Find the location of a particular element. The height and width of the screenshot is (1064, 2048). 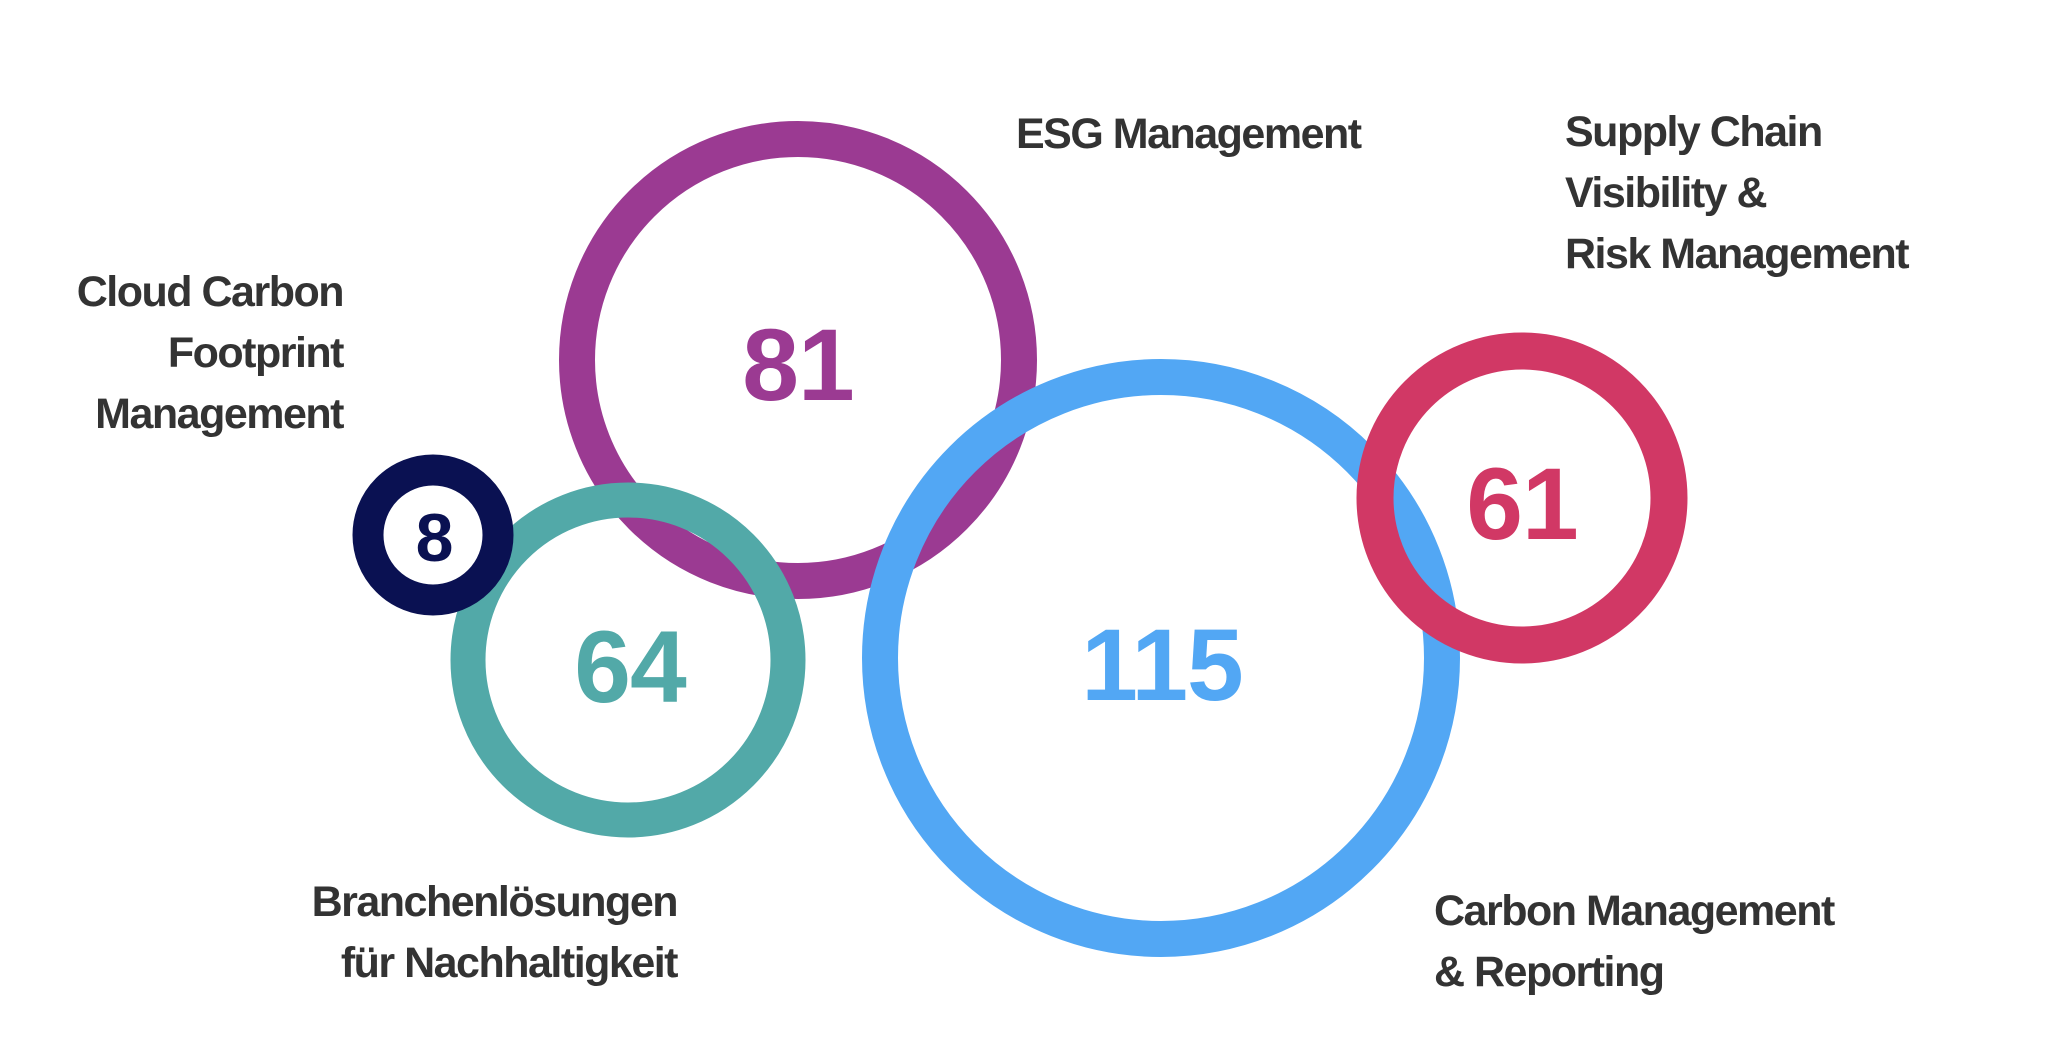

label-branchenloesungen: Branchenlösungen für Nachhaltigkeit is located at coordinates (495, 933).